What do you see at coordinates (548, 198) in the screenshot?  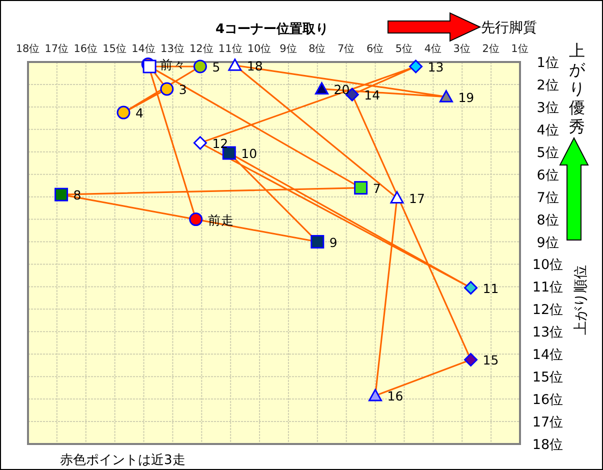 I see `y-tick-label: 7位` at bounding box center [548, 198].